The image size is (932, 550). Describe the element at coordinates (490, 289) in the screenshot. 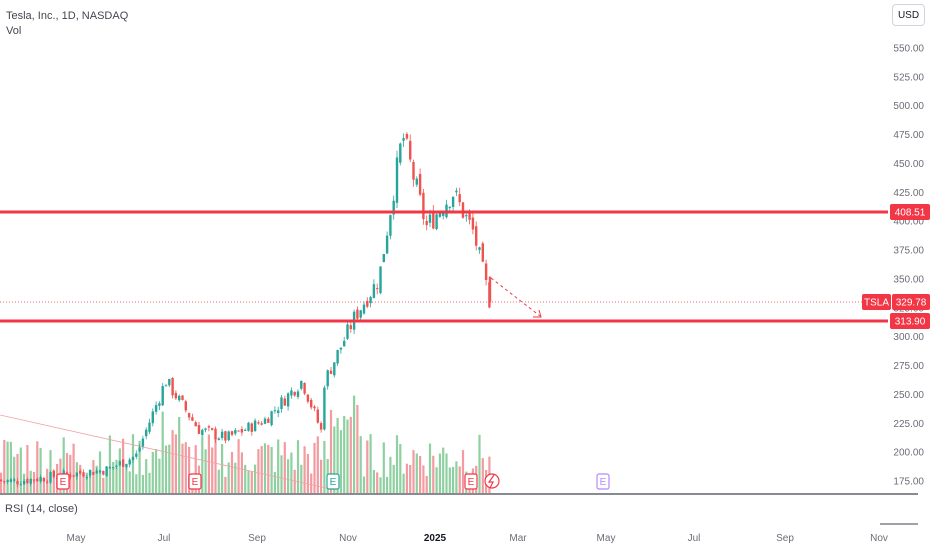

I see `candle-body-last` at that location.